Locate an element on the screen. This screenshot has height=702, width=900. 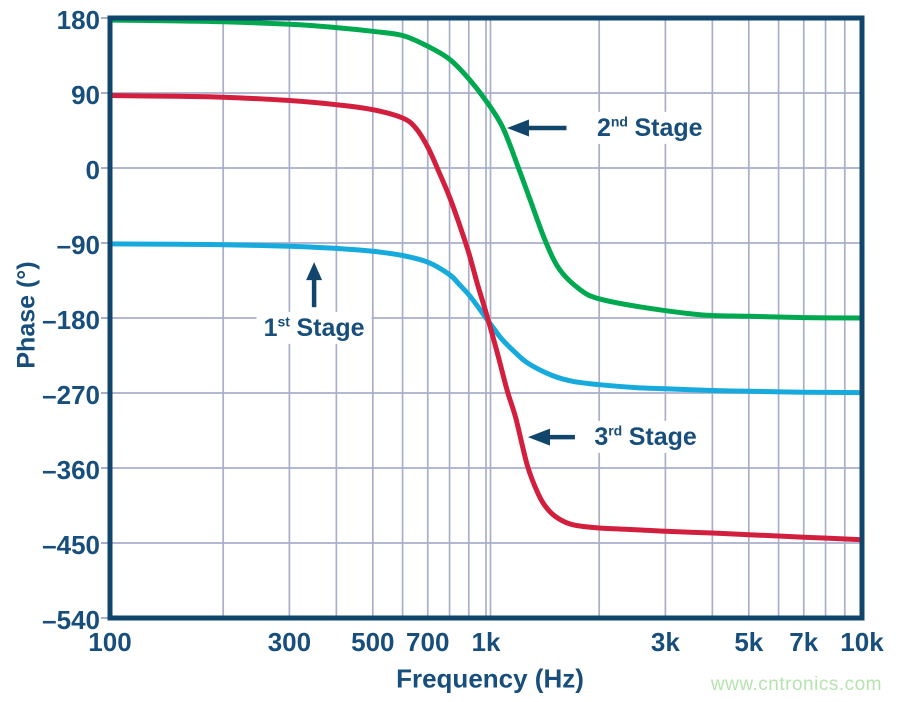
x-tick-label: 500 is located at coordinates (372, 642).